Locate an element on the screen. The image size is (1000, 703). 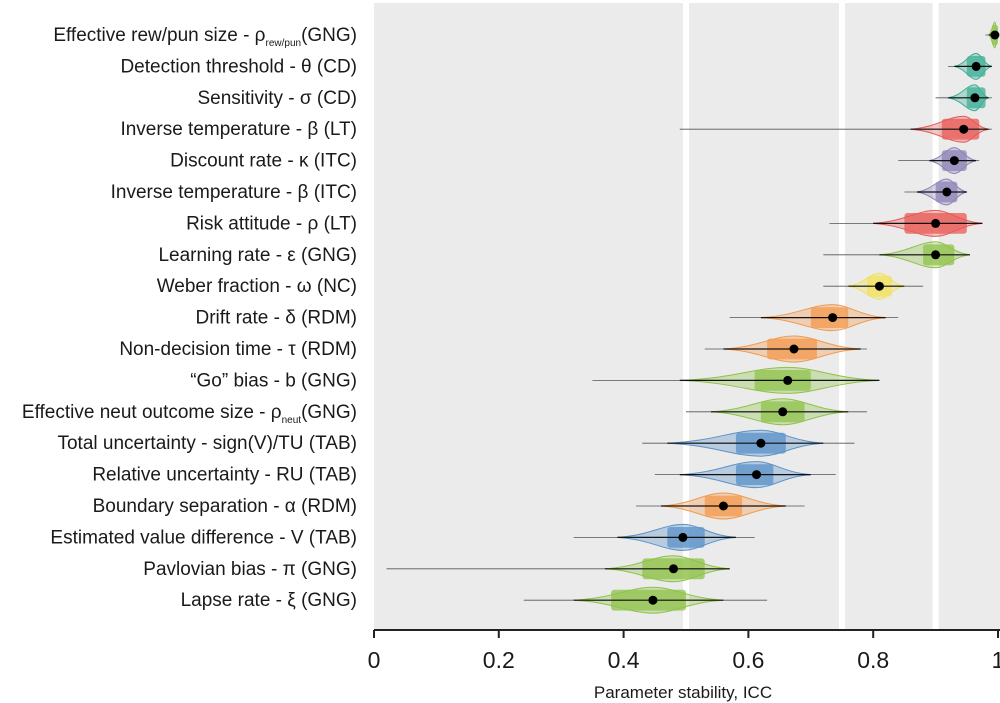
param-label-main: Pavlovian bias - π (GNG) is located at coordinates (250, 569).